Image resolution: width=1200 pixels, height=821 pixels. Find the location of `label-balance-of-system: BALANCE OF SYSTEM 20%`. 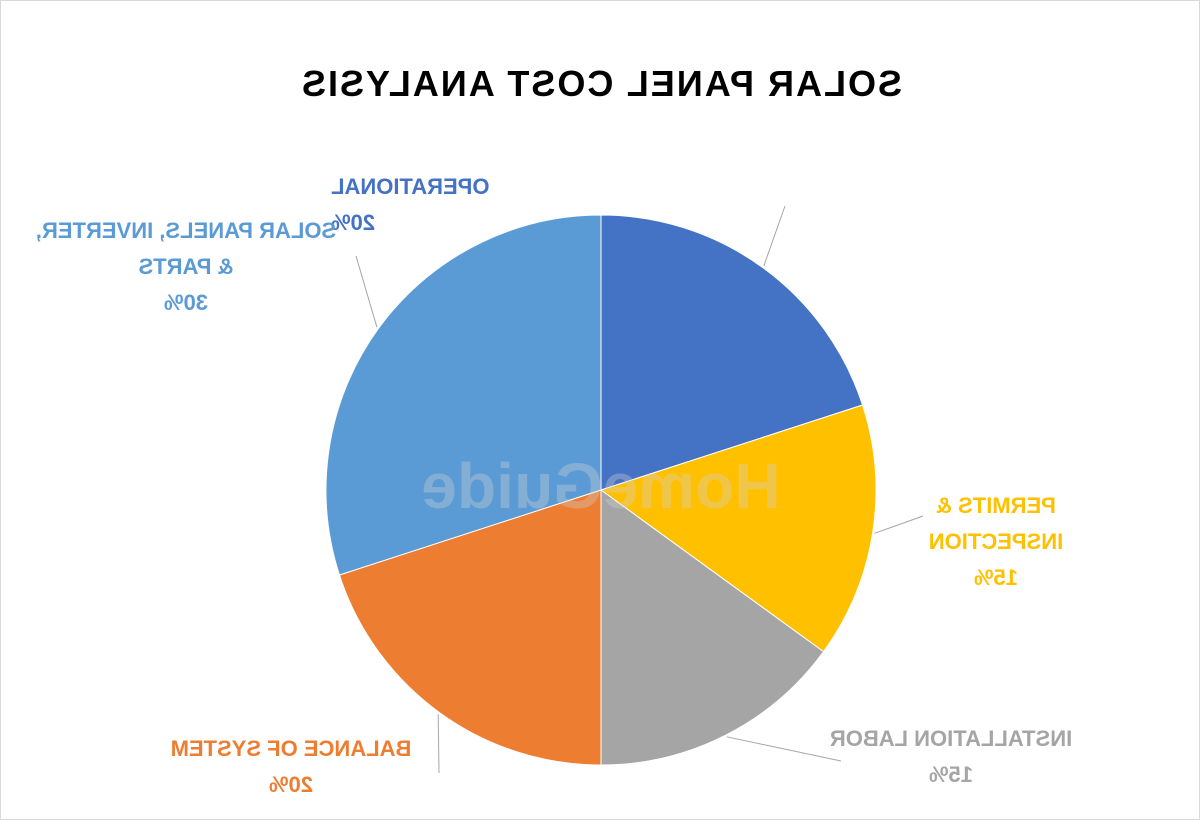

label-balance-of-system: BALANCE OF SYSTEM 20% is located at coordinates (291, 767).